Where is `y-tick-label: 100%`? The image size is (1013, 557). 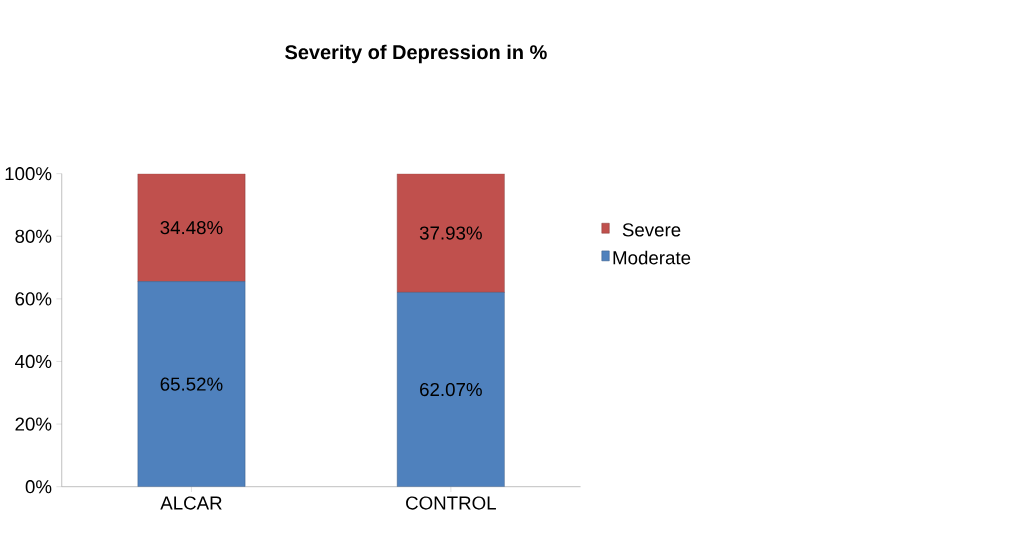
y-tick-label: 100% is located at coordinates (28, 174).